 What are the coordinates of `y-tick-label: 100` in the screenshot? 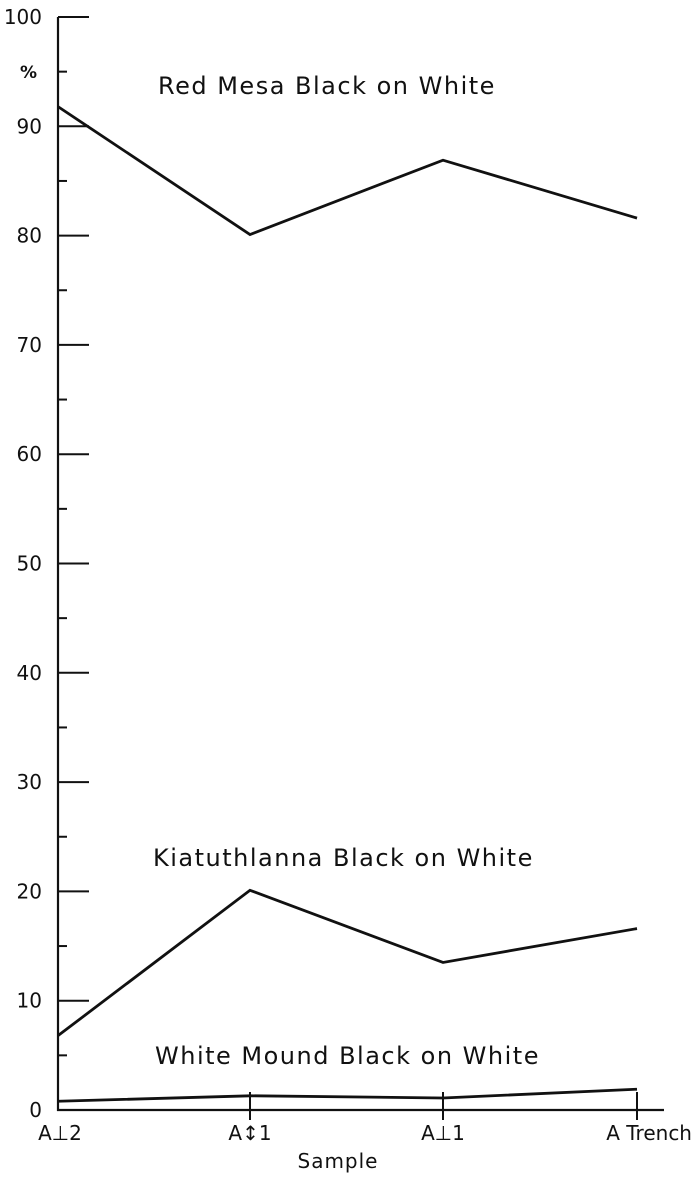 It's located at (23, 17).